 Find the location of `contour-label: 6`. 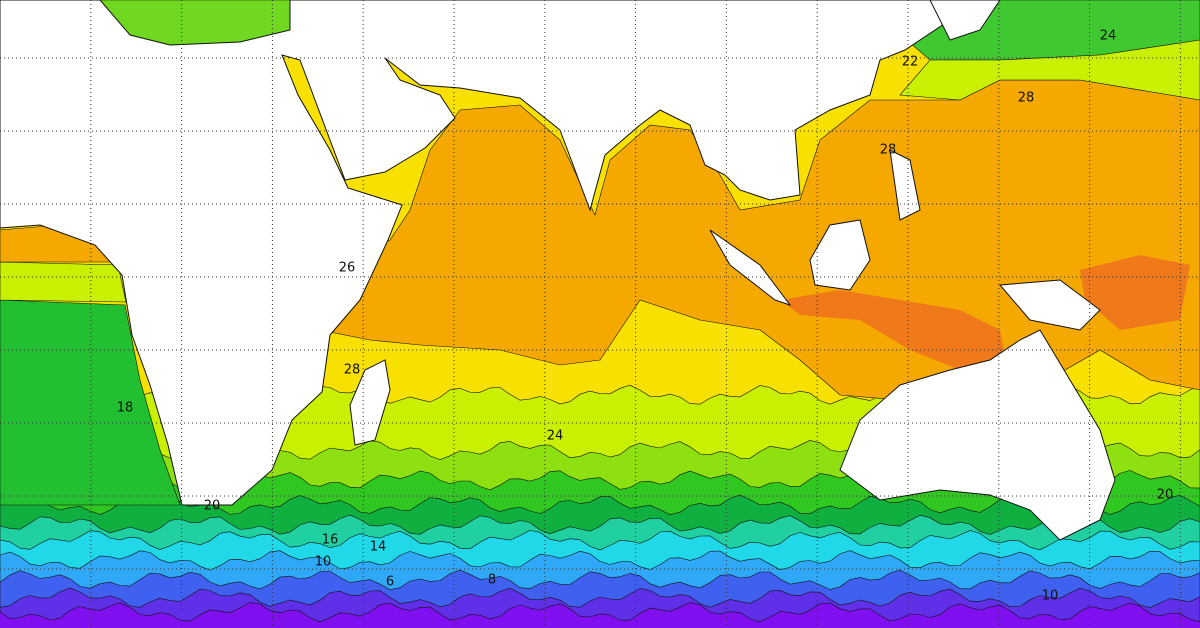

contour-label: 6 is located at coordinates (390, 582).